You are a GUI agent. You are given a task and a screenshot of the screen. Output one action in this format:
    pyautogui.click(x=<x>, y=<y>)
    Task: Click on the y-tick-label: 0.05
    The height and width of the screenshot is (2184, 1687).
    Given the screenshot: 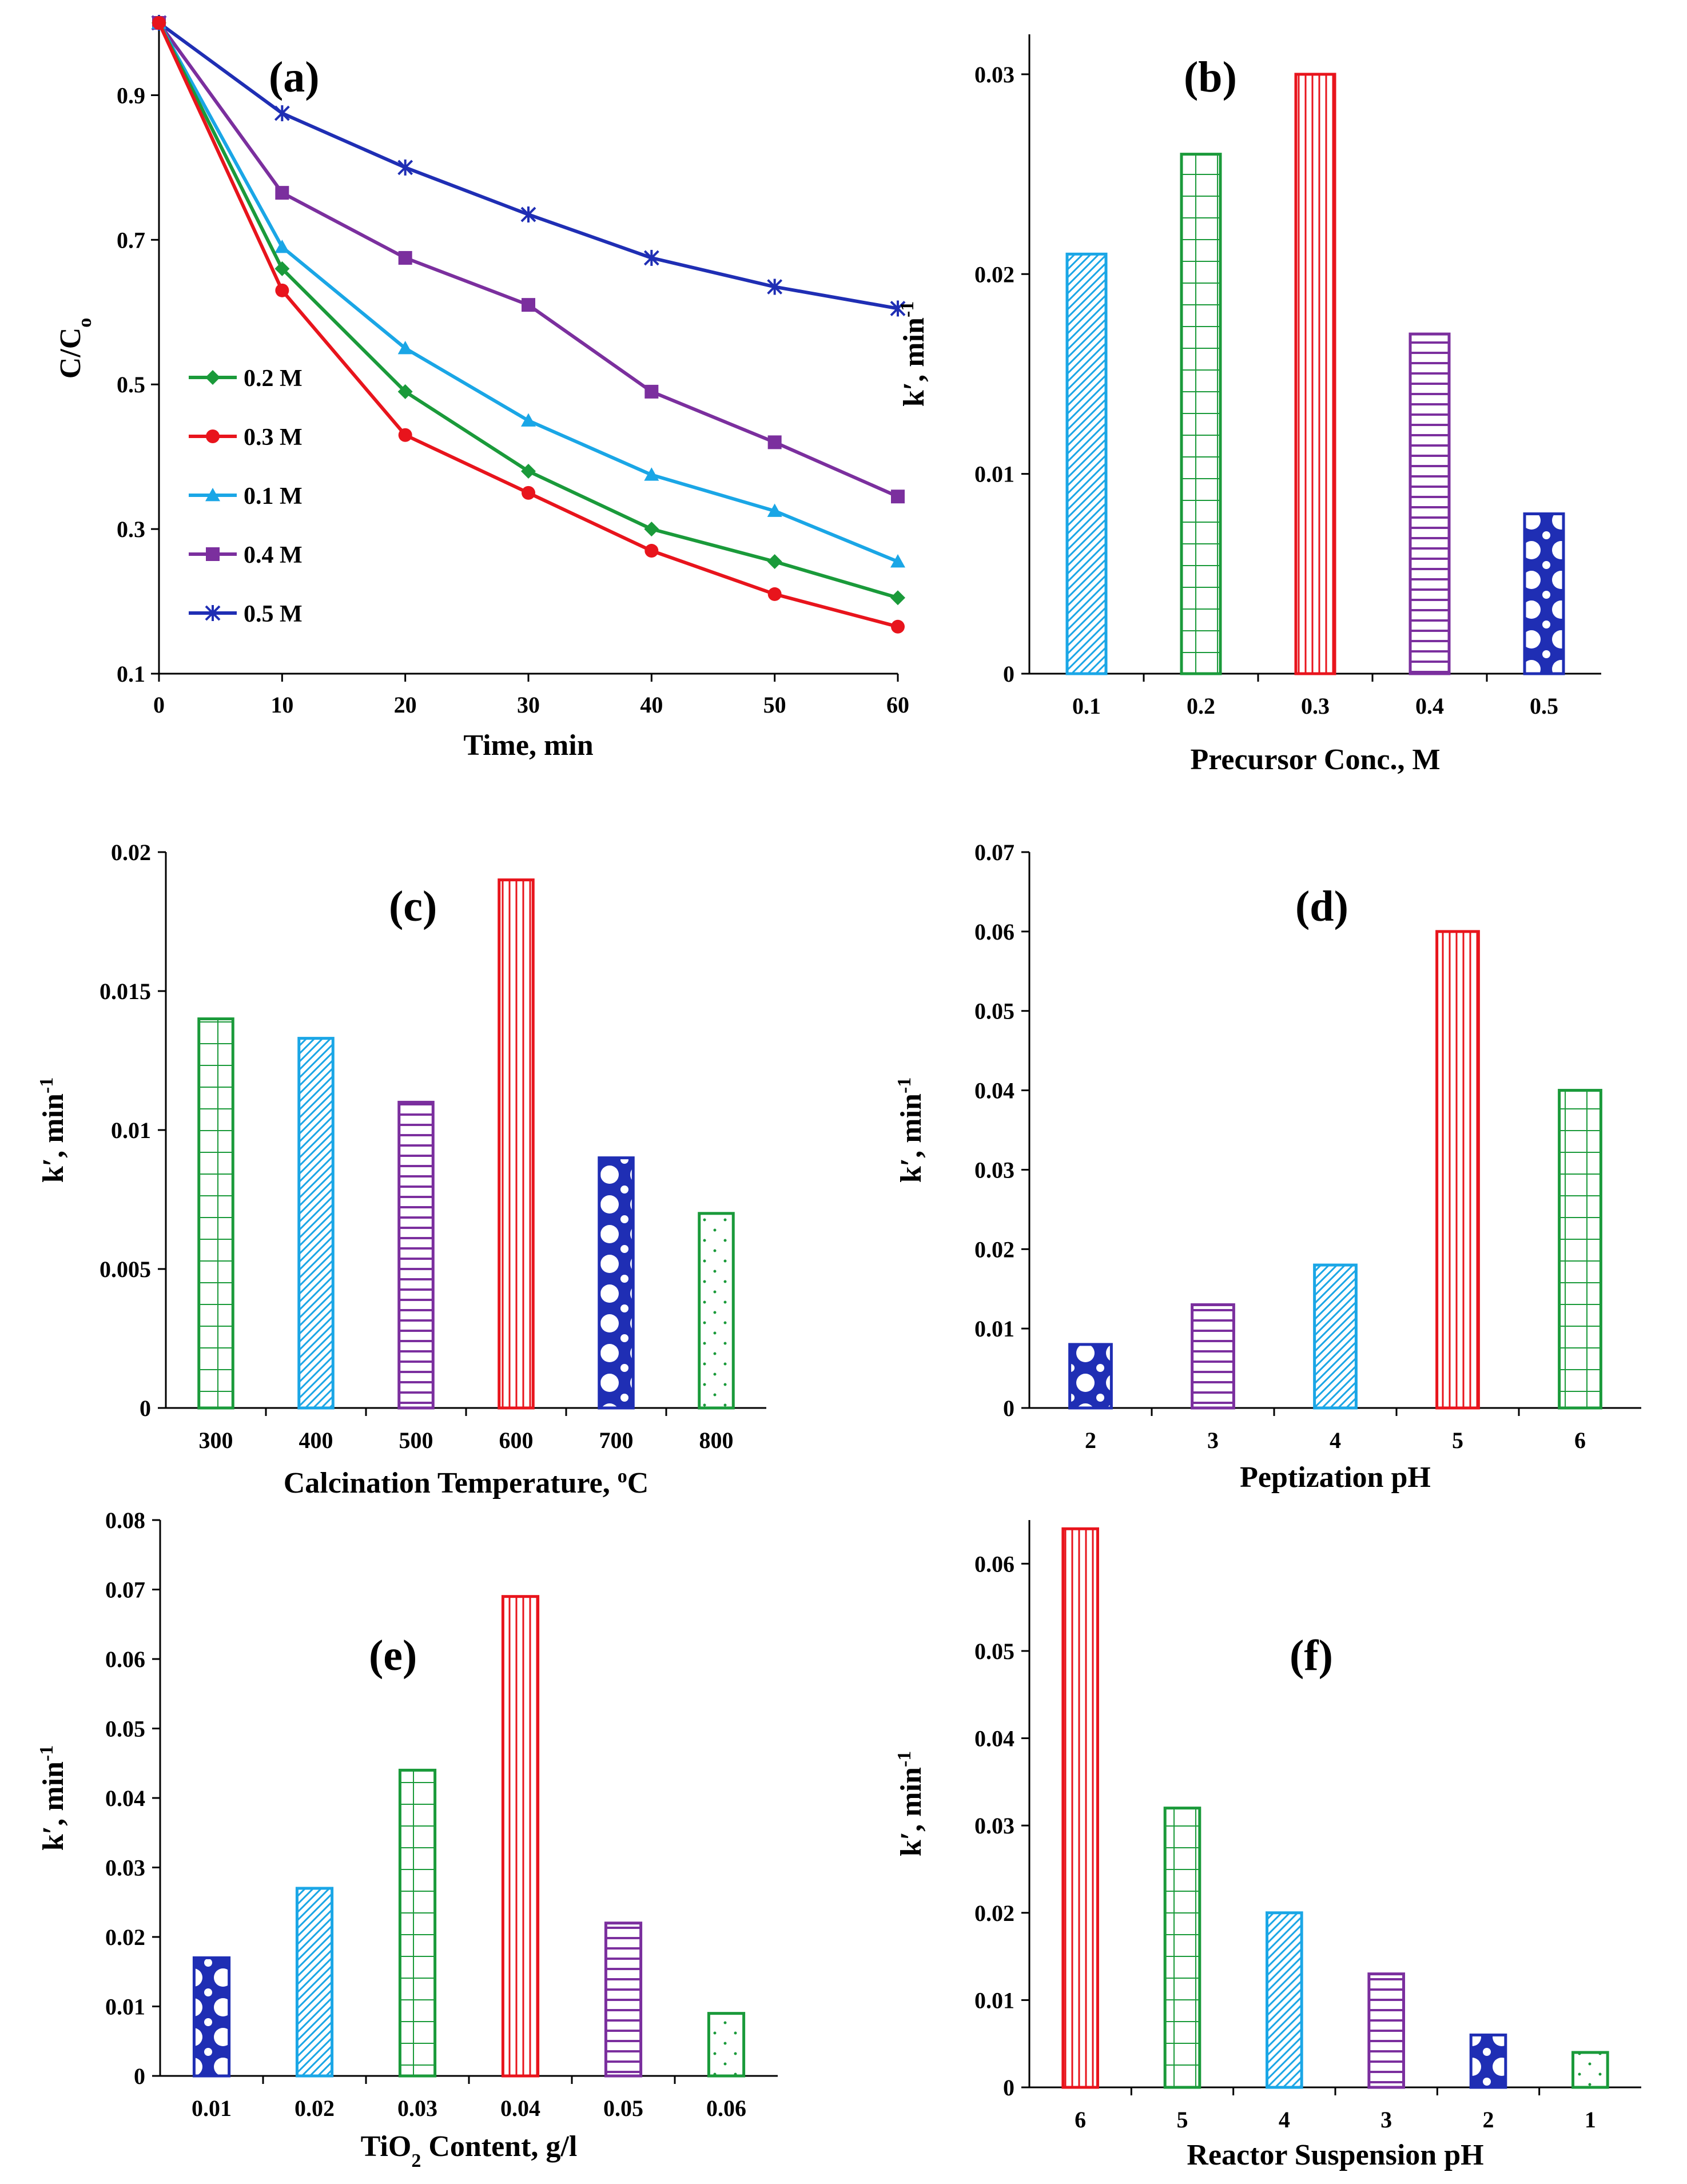 What is the action you would take?
    pyautogui.click(x=125, y=1729)
    